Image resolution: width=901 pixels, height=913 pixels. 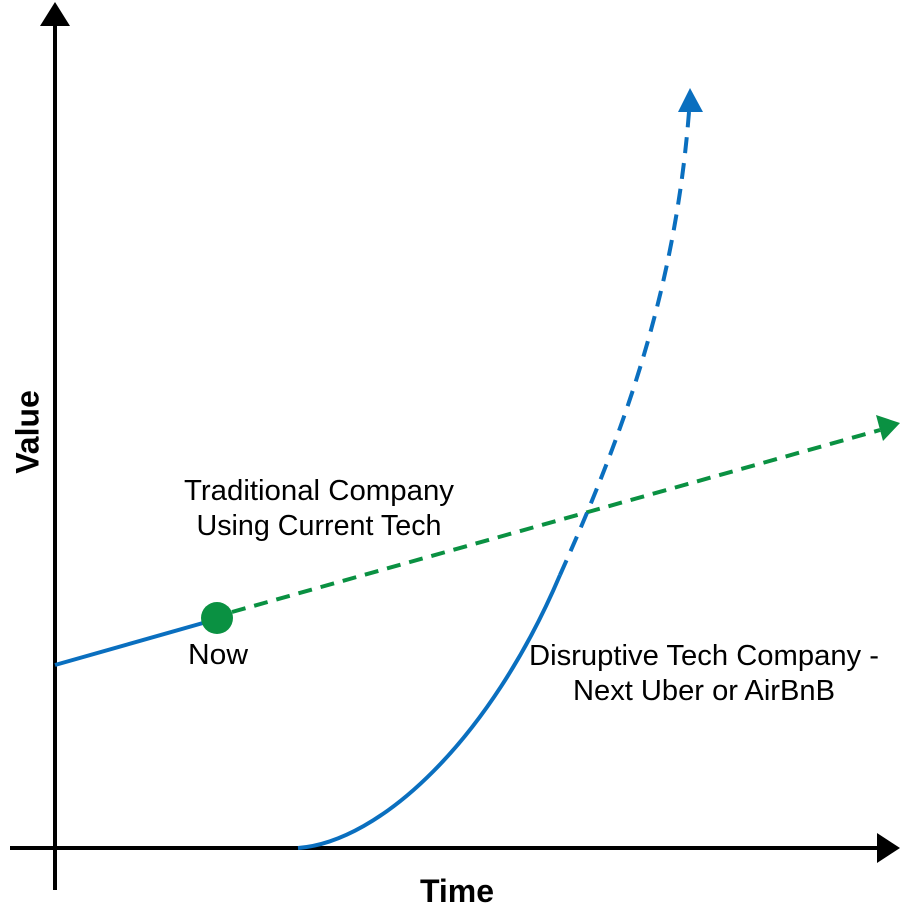 What do you see at coordinates (704, 691) in the screenshot?
I see `disruptive-label: Next Uber or AirBnB` at bounding box center [704, 691].